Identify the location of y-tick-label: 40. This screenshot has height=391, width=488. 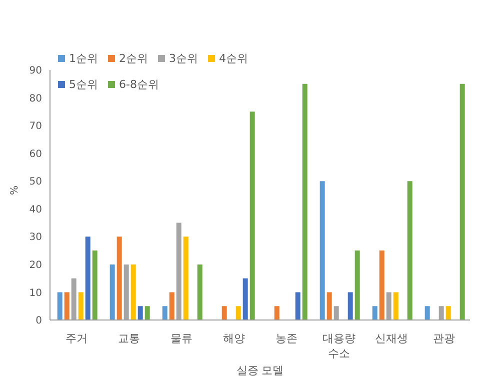
(35, 210).